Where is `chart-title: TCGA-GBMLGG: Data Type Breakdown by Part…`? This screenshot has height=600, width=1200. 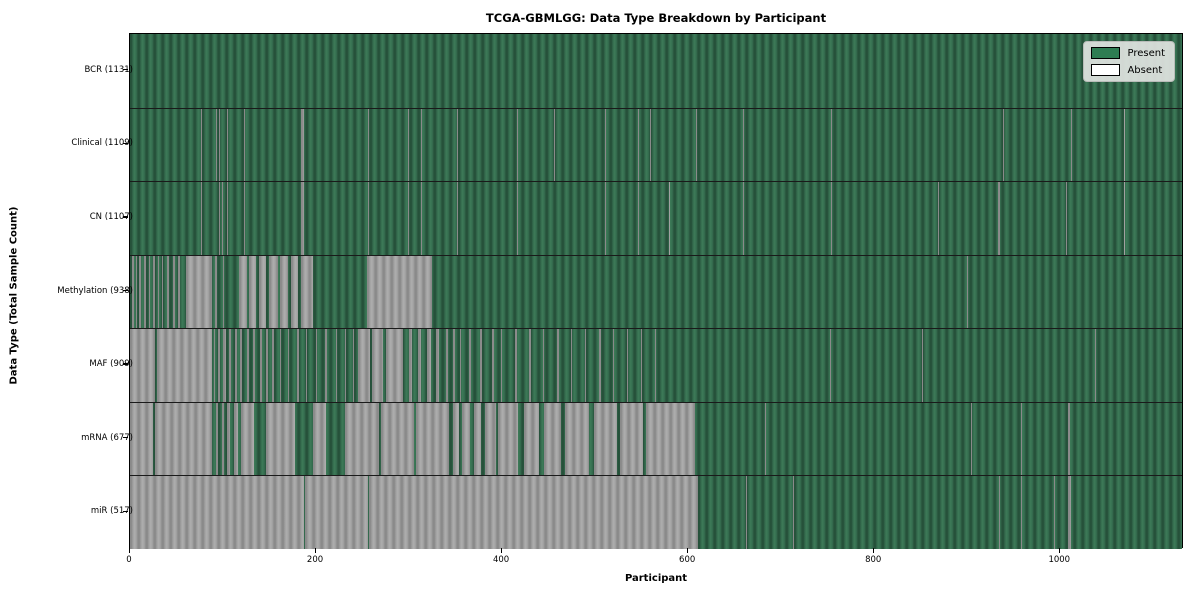 chart-title: TCGA-GBMLGG: Data Type Breakdown by Part… is located at coordinates (656, 18).